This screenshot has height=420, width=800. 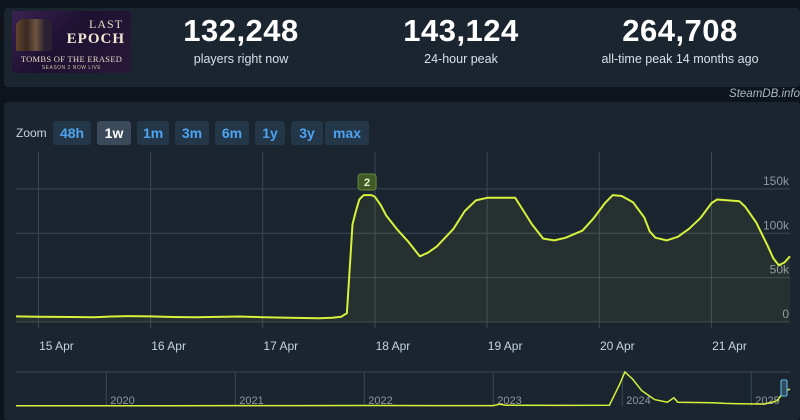 I want to click on x-tick-label: 20 Apr, so click(x=617, y=346).